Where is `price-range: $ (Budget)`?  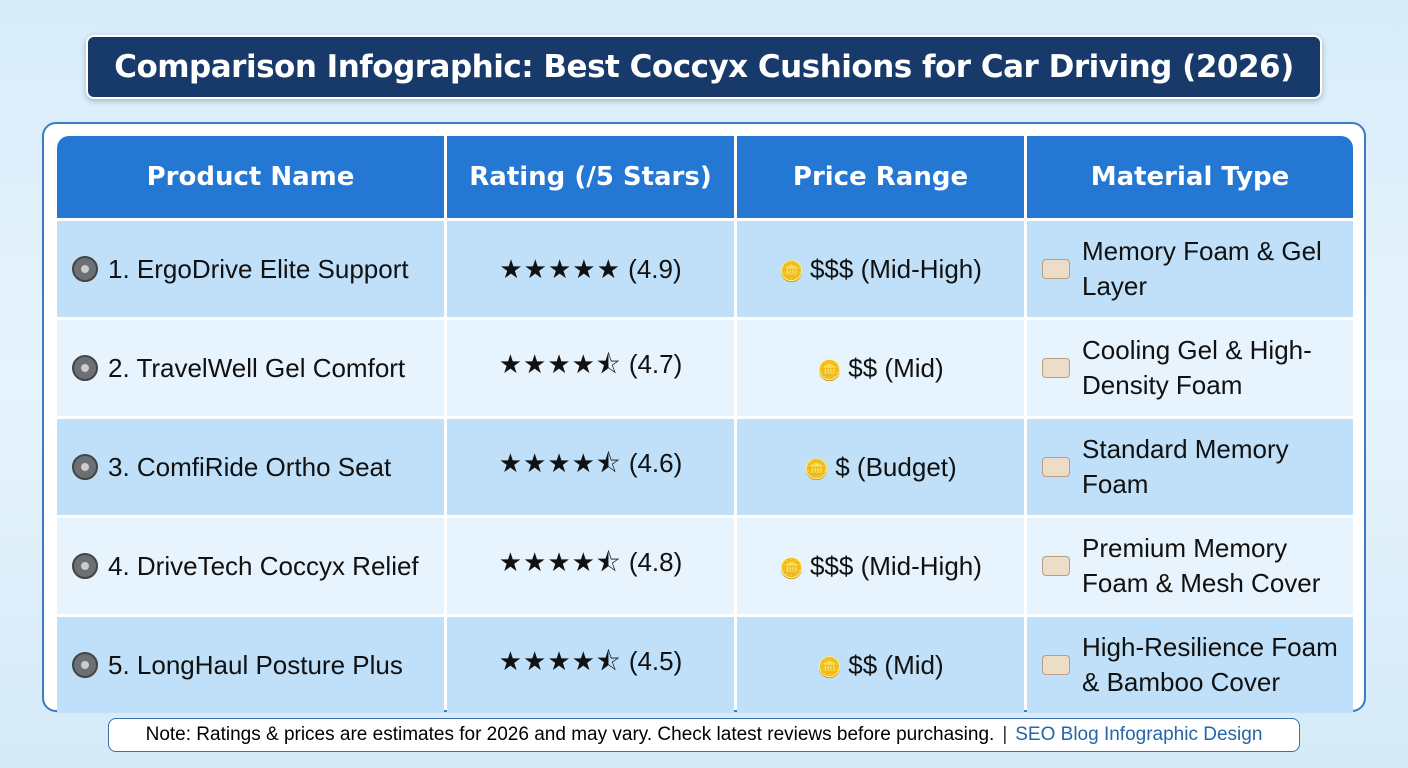
price-range: $ (Budget) is located at coordinates (896, 466).